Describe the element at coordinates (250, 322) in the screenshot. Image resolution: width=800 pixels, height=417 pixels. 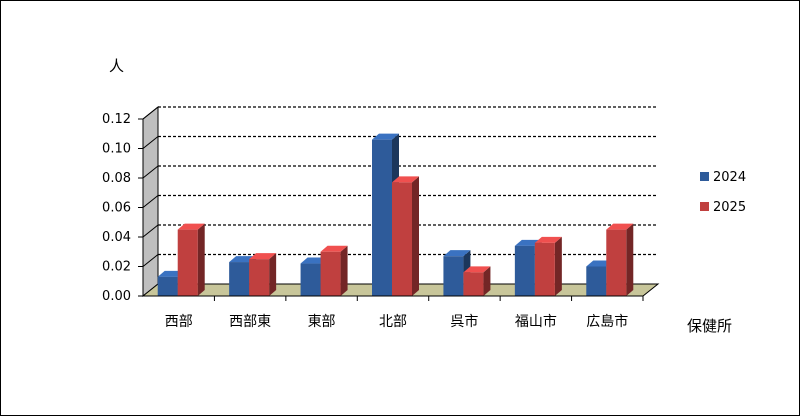
I see `category-label: 西部東` at that location.